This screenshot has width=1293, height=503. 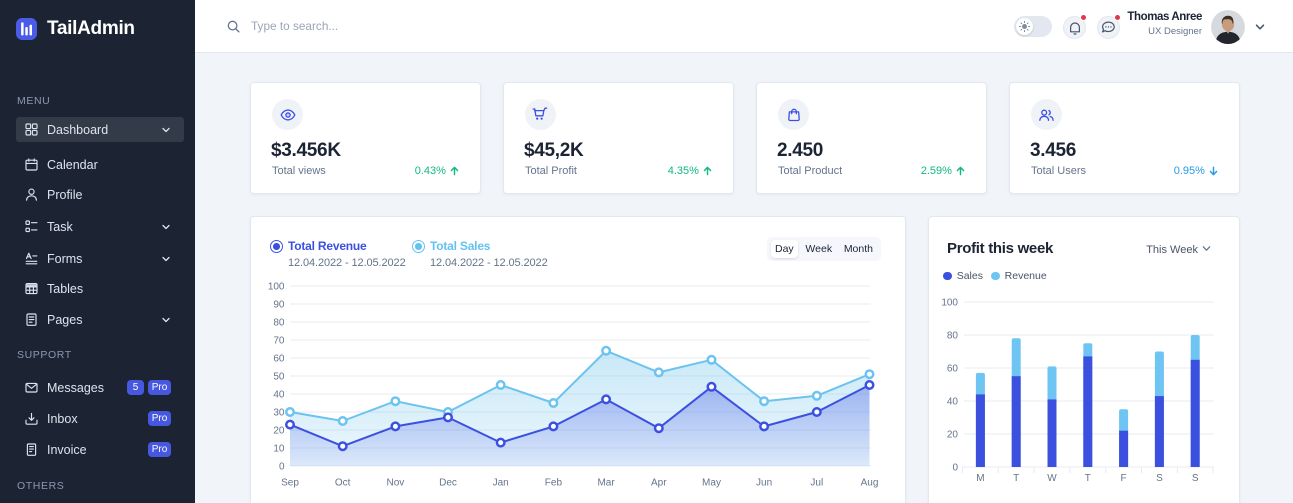 I want to click on svg-text: Apr, so click(x=659, y=483).